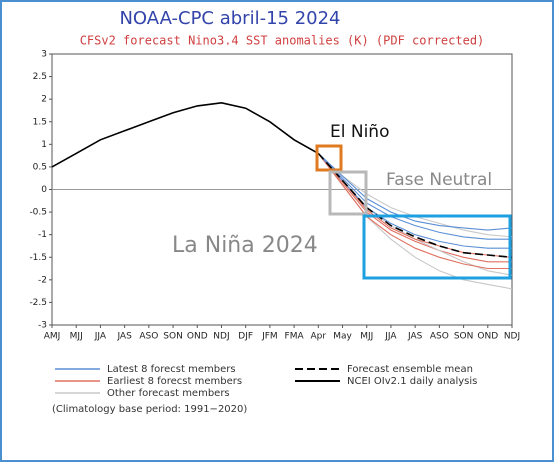 The image size is (554, 466). I want to click on x-tick-label: AMJ, so click(52, 337).